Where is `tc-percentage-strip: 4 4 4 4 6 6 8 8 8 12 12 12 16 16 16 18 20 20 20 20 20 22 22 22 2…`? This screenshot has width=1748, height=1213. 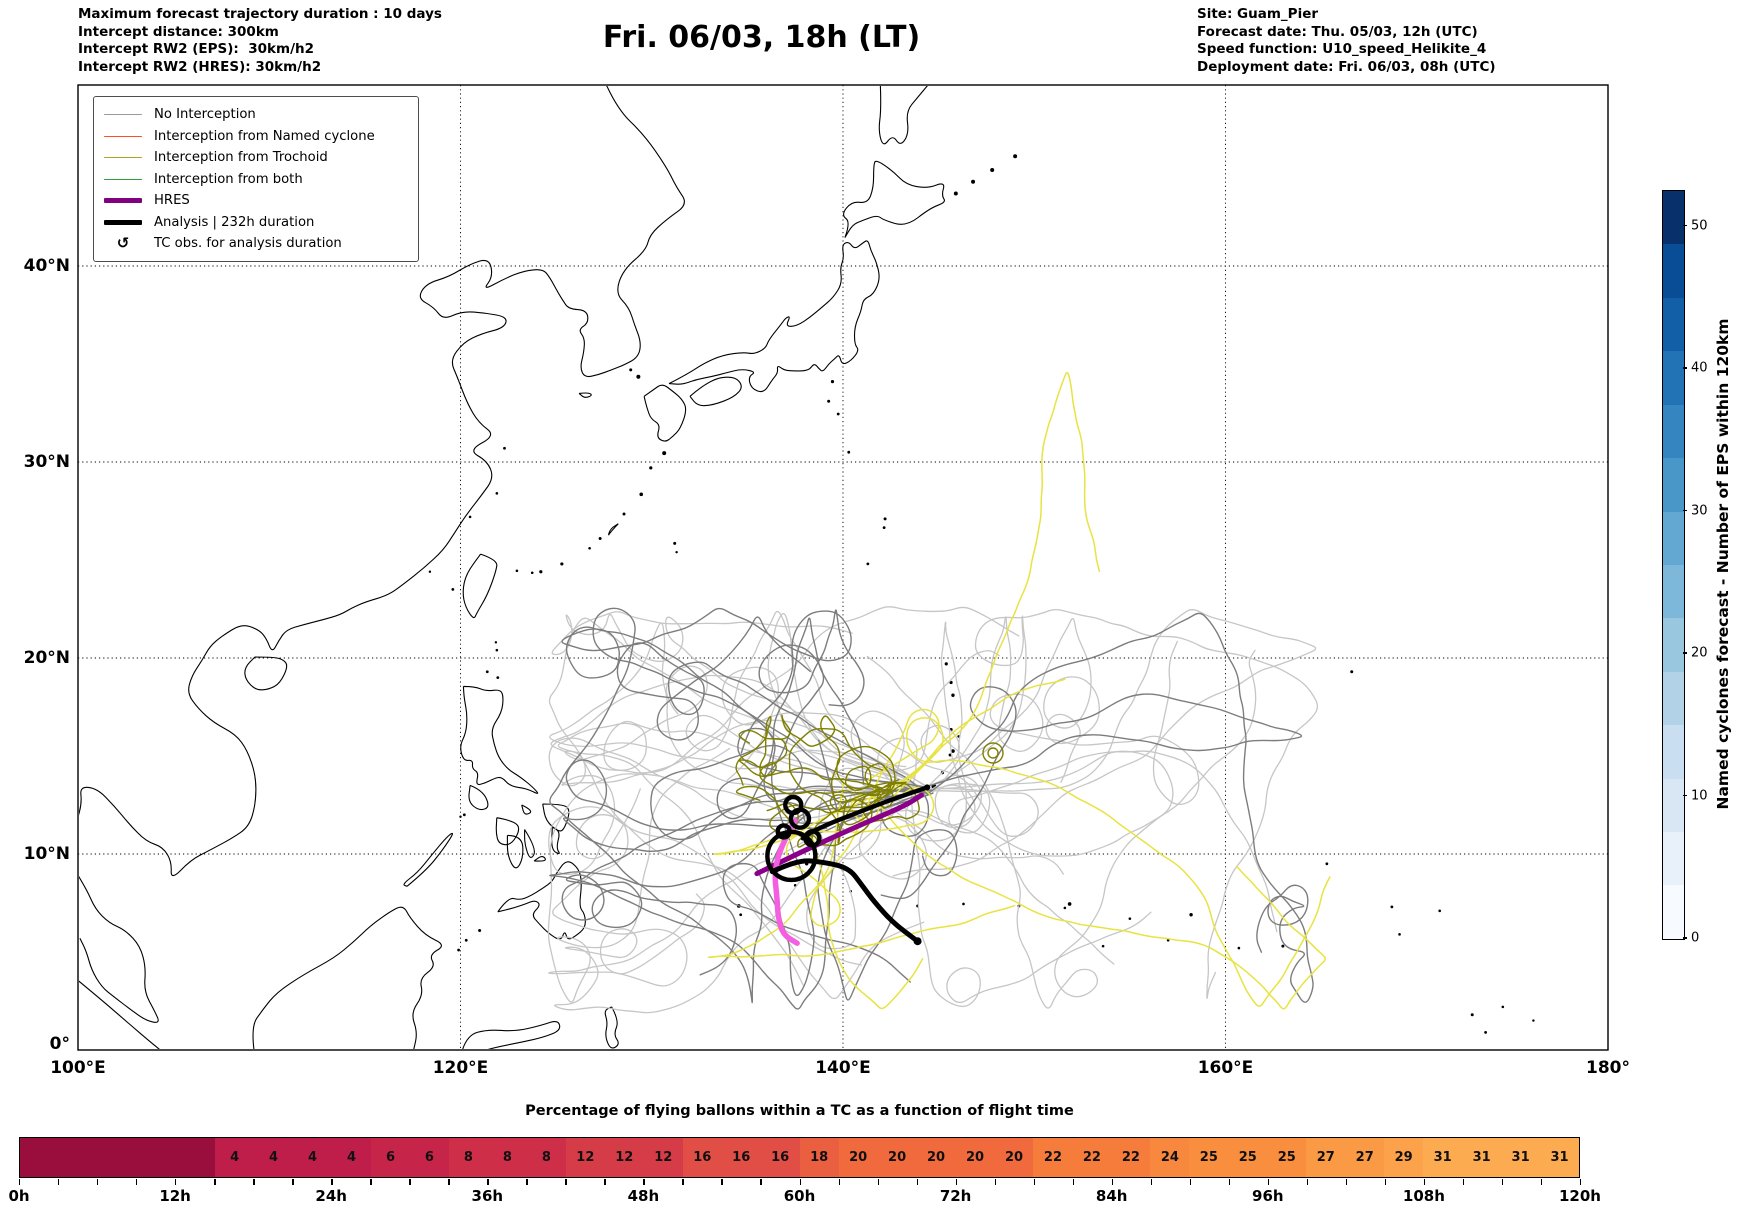 tc-percentage-strip: 4 4 4 4 6 6 8 8 8 12 12 12 16 16 16 18 20 20 20 20 20 22 22 22 2… is located at coordinates (799, 1157).